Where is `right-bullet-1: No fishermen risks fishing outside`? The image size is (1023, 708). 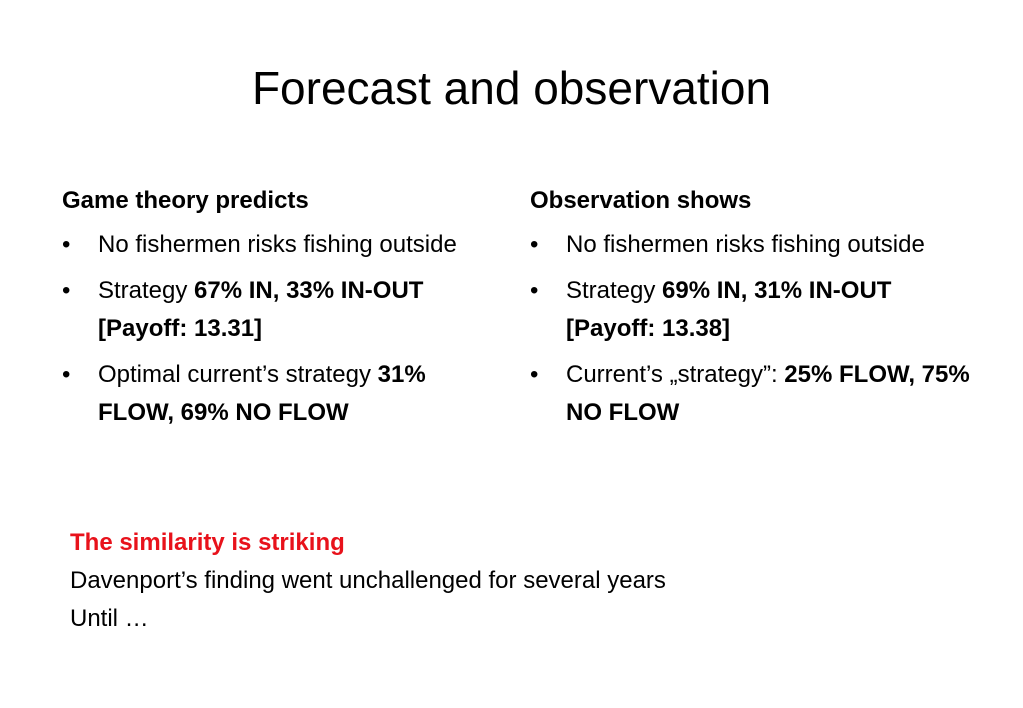
right-bullet-1: No fishermen risks fishing outside is located at coordinates (750, 245).